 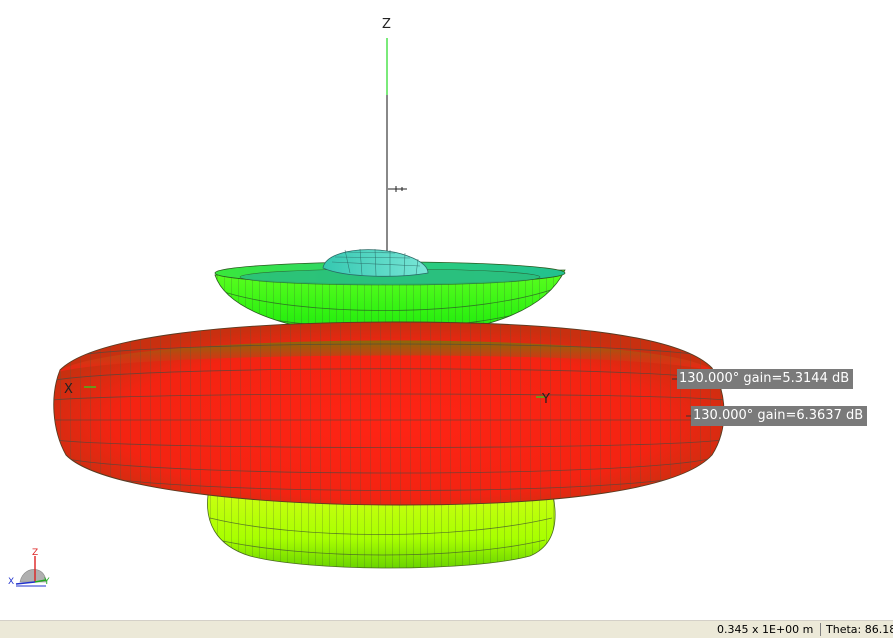 I want to click on top-lobe, so click(x=375, y=262).